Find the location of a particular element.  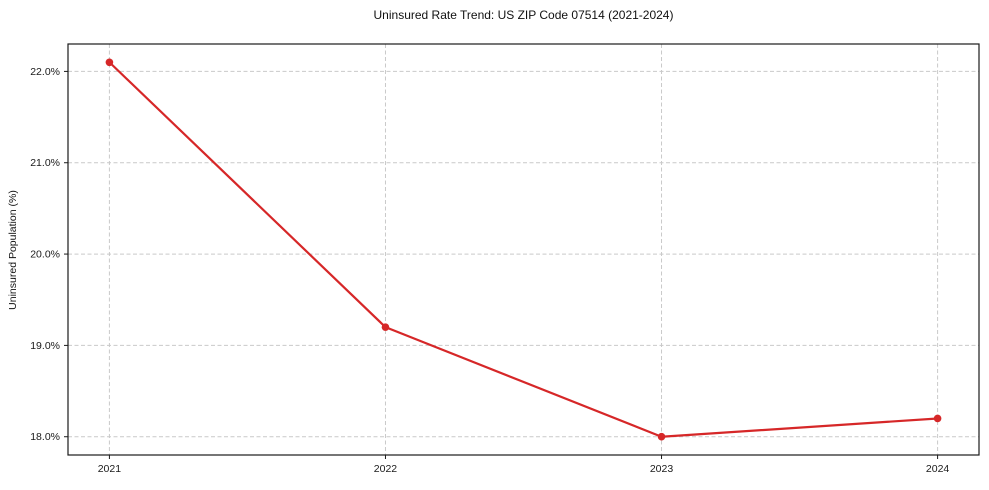

x-tick-label: 2024 is located at coordinates (938, 469).